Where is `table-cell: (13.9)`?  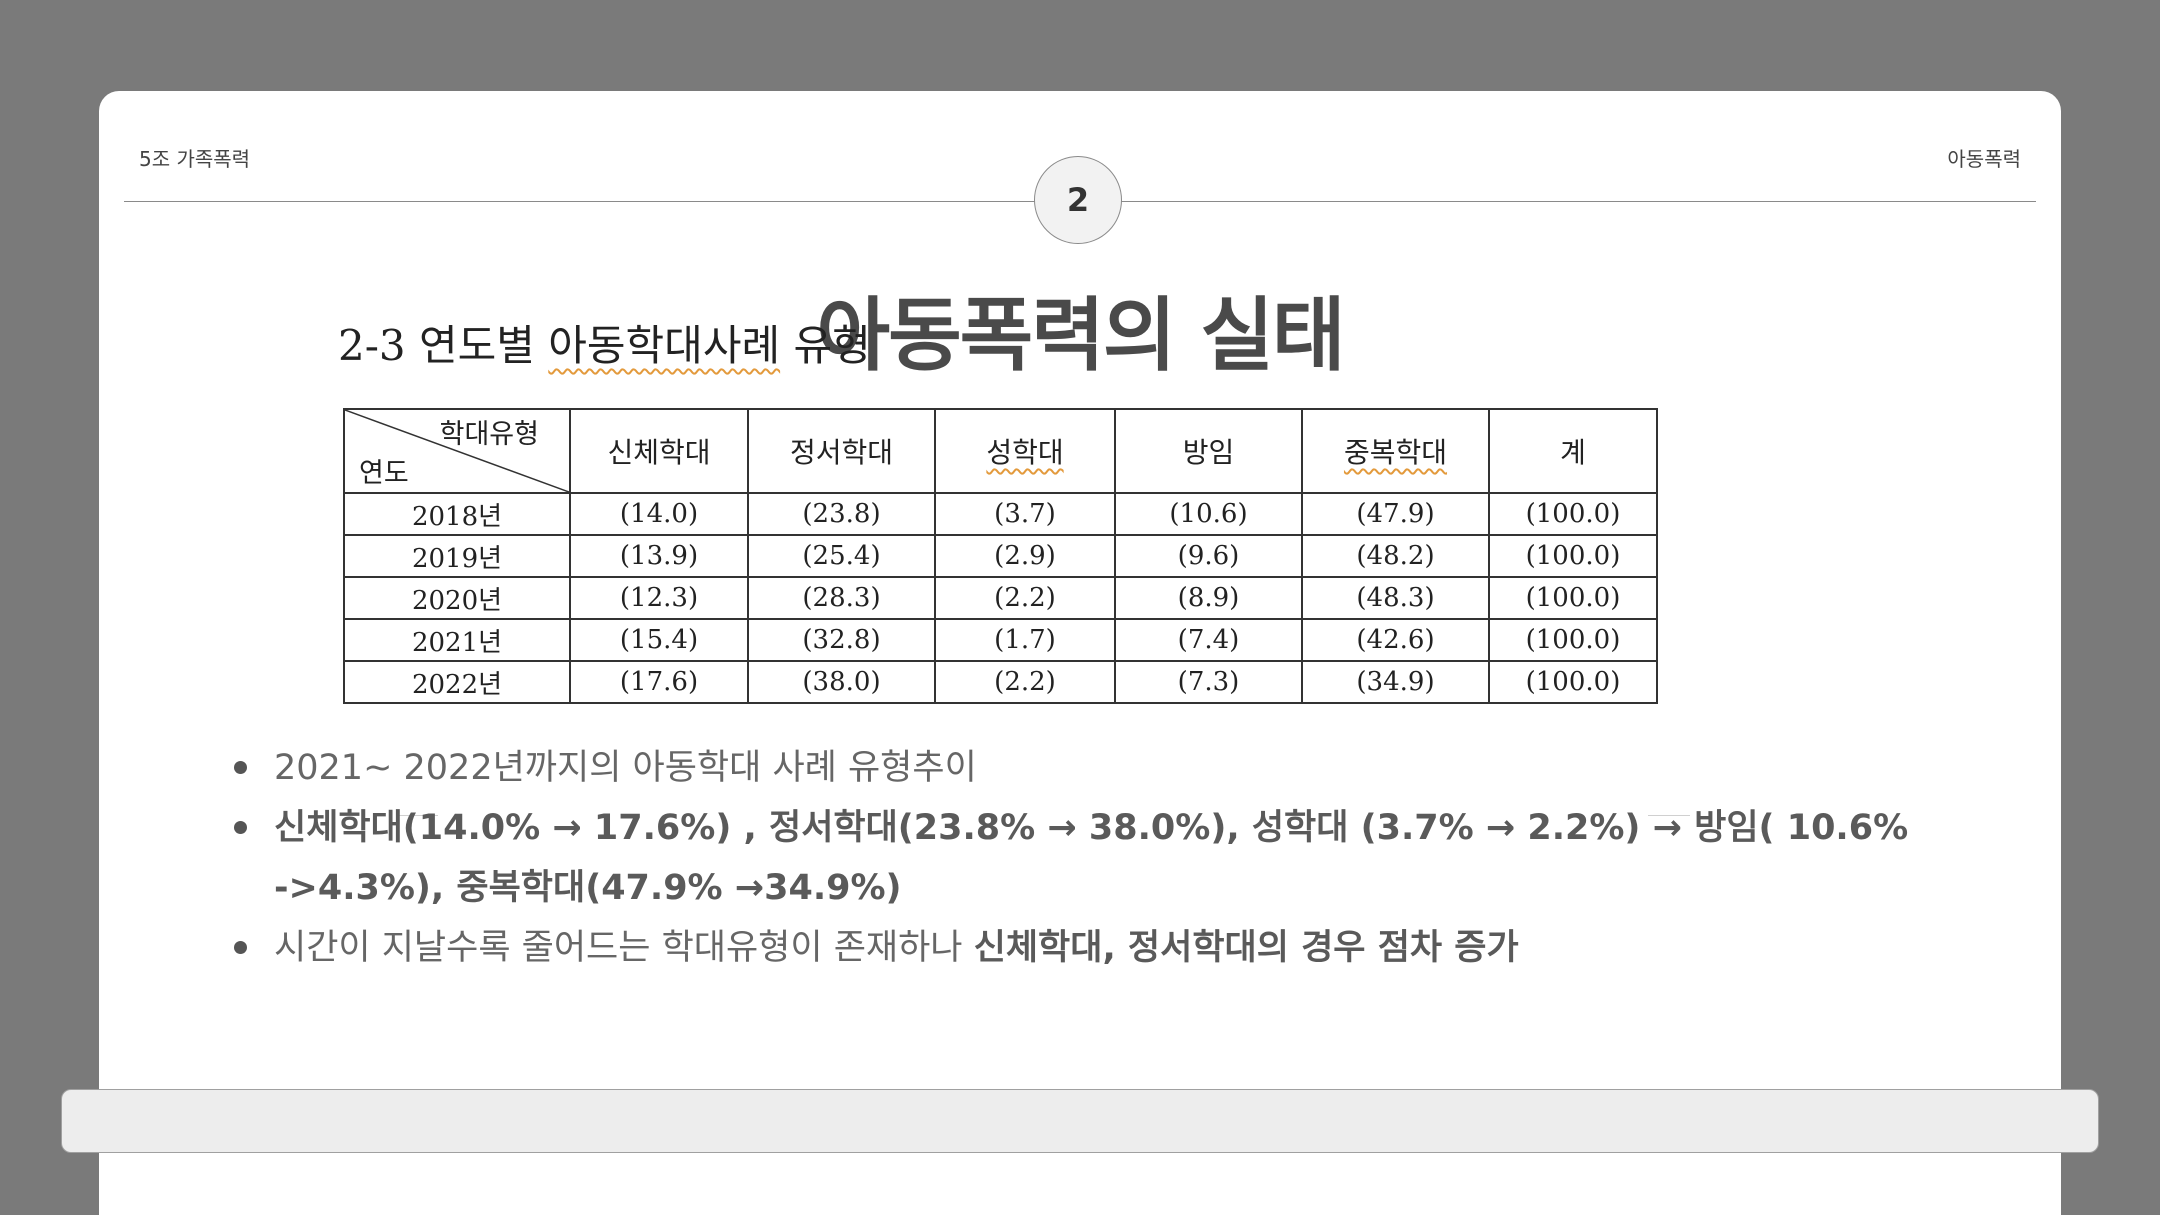
table-cell: (13.9) is located at coordinates (659, 556).